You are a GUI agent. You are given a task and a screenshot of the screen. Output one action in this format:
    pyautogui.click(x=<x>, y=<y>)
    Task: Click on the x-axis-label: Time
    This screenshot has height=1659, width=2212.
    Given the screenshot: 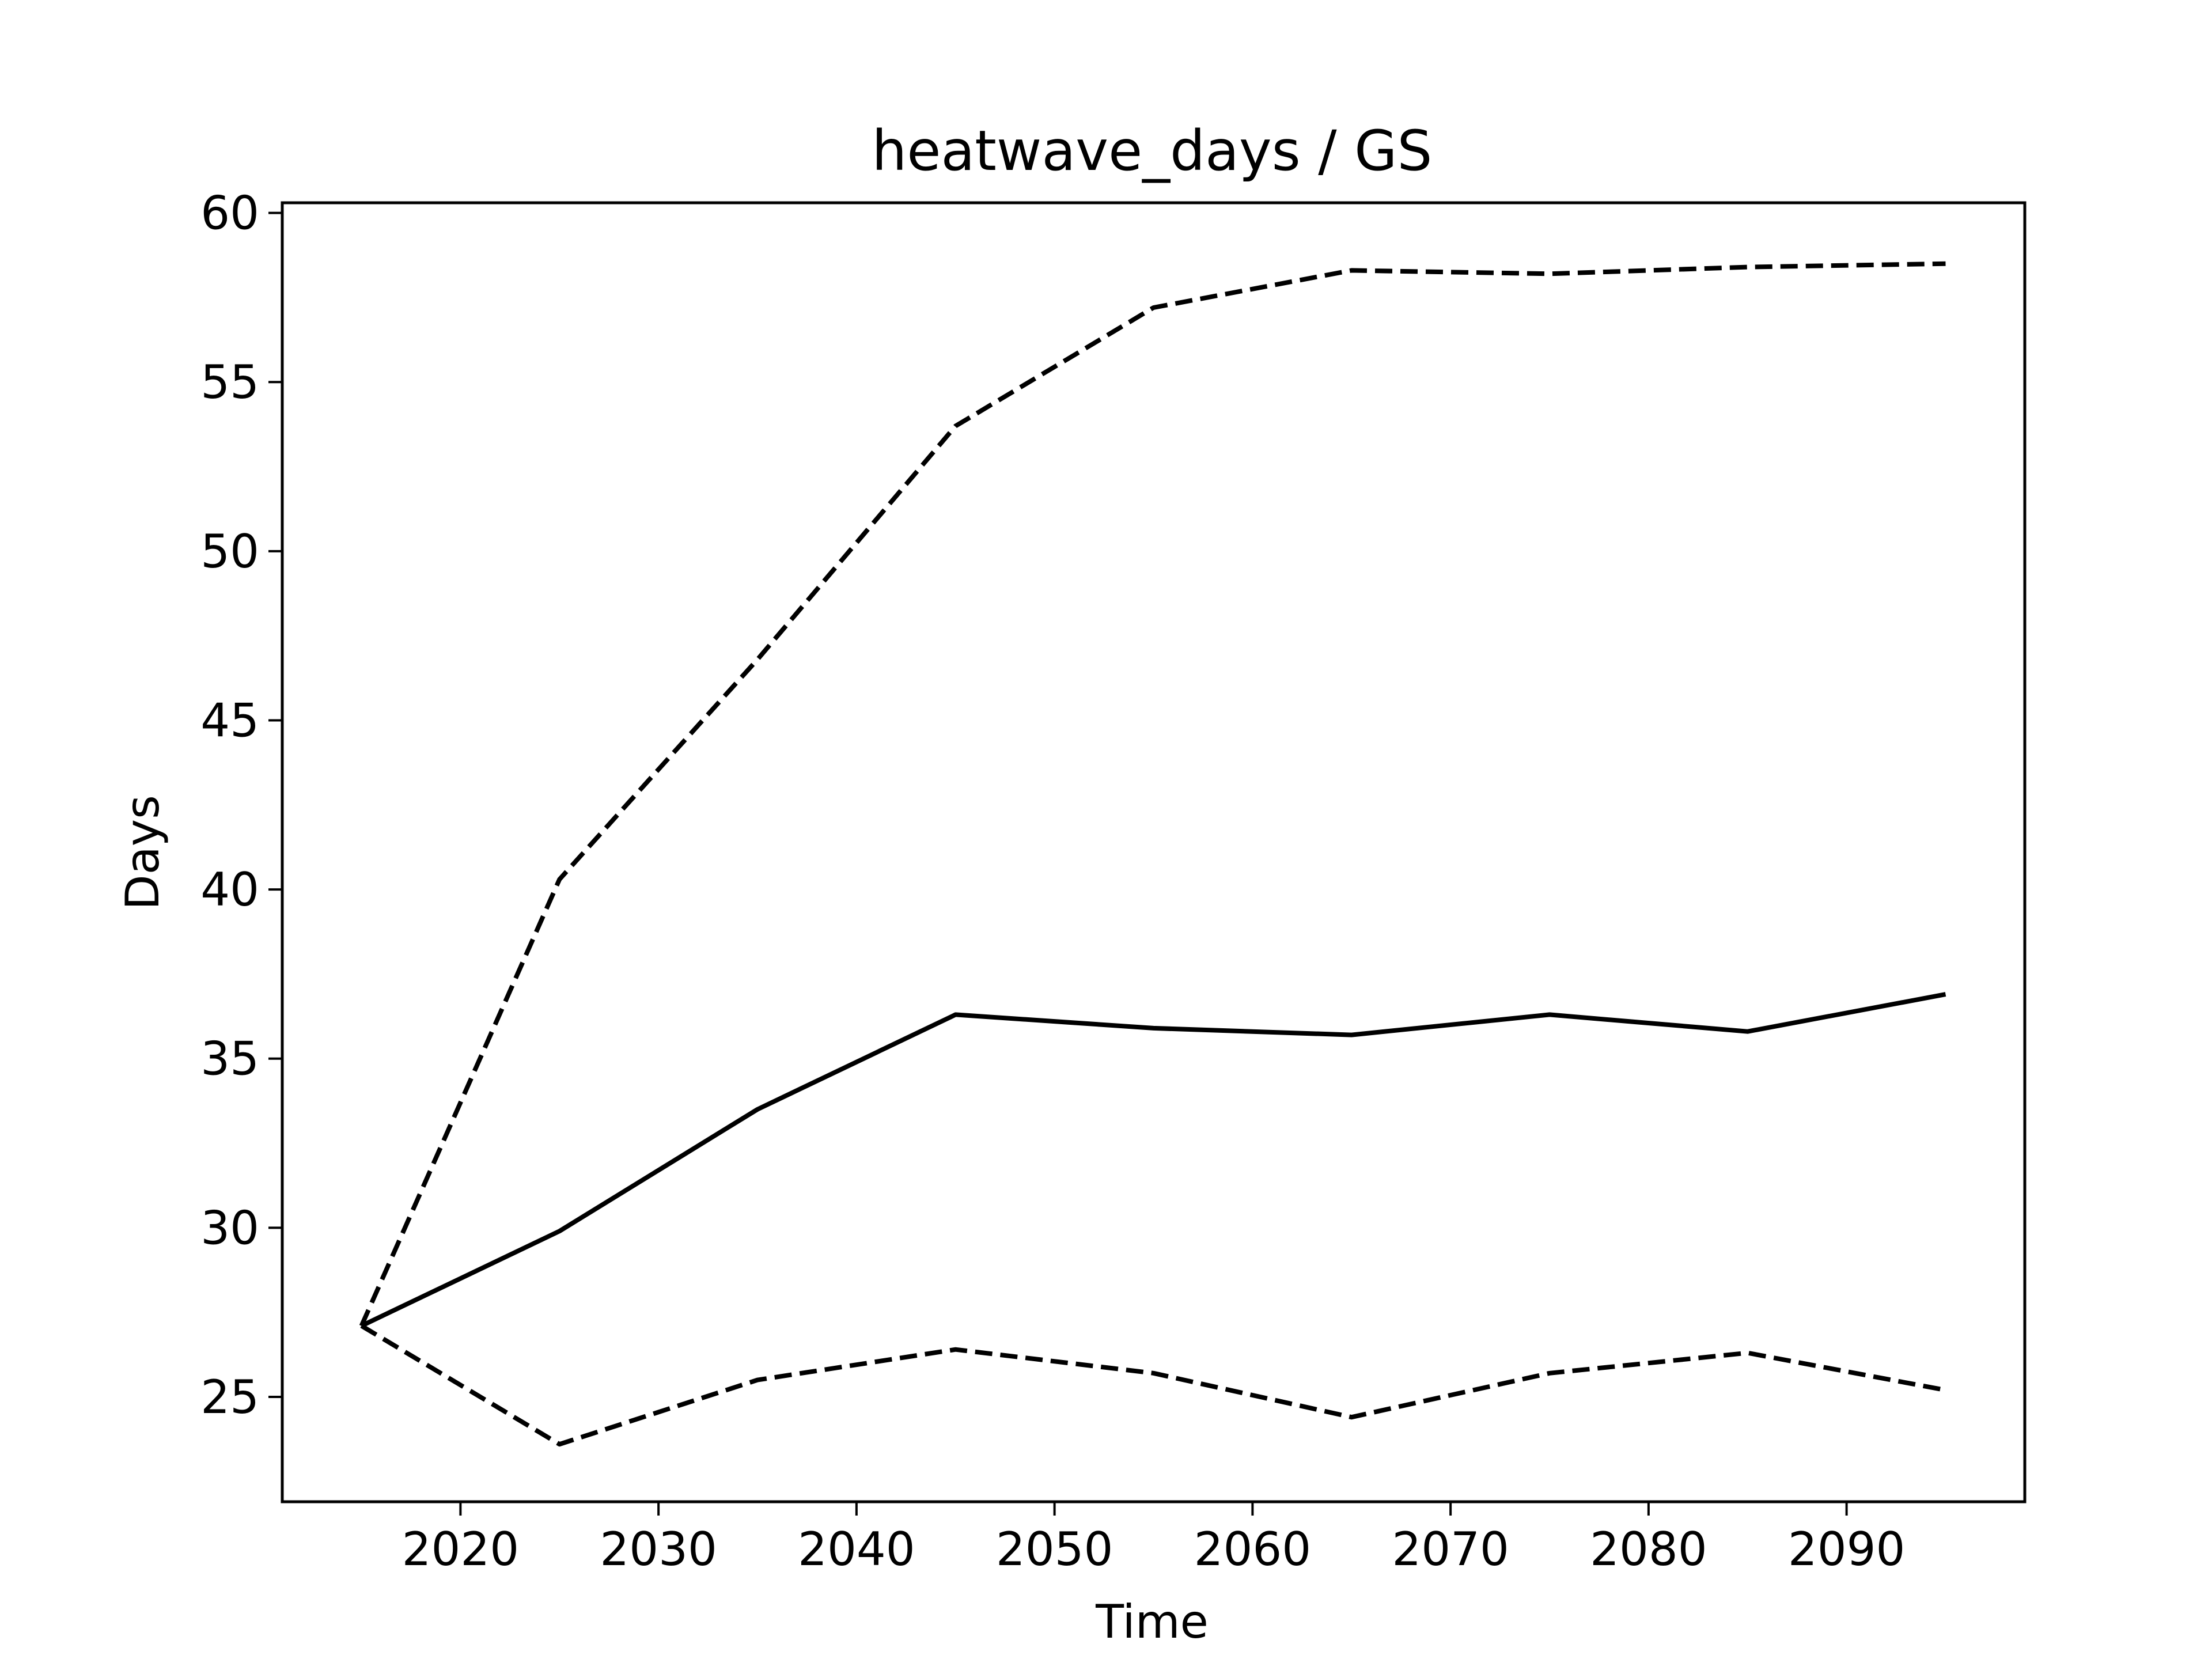 What is the action you would take?
    pyautogui.click(x=1152, y=1622)
    